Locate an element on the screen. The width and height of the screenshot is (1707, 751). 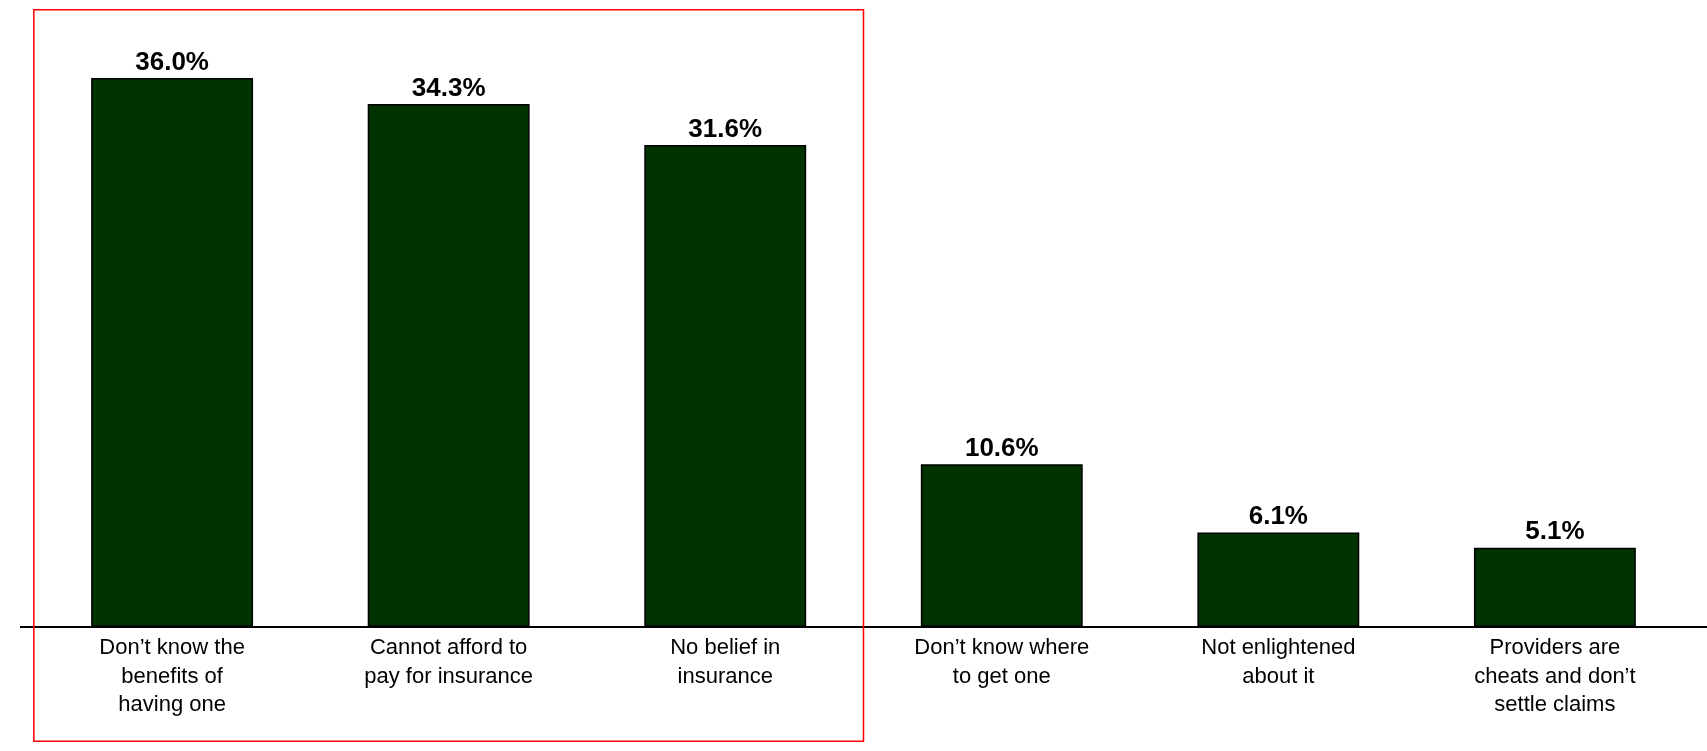
x-tick-label: Cannot afford to pay for insurance is located at coordinates (449, 661).